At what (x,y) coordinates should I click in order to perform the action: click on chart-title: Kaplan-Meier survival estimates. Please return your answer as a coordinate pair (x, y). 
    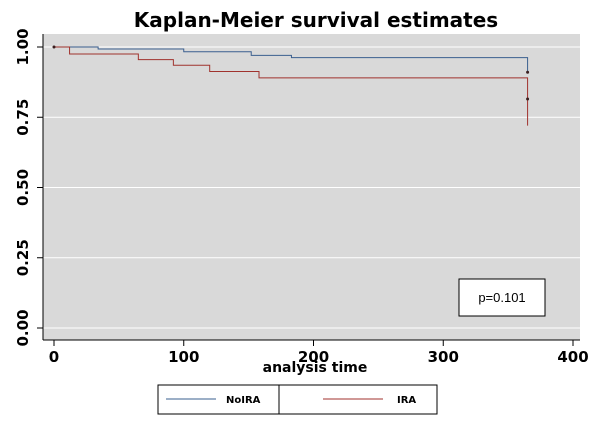
    Looking at the image, I should click on (316, 20).